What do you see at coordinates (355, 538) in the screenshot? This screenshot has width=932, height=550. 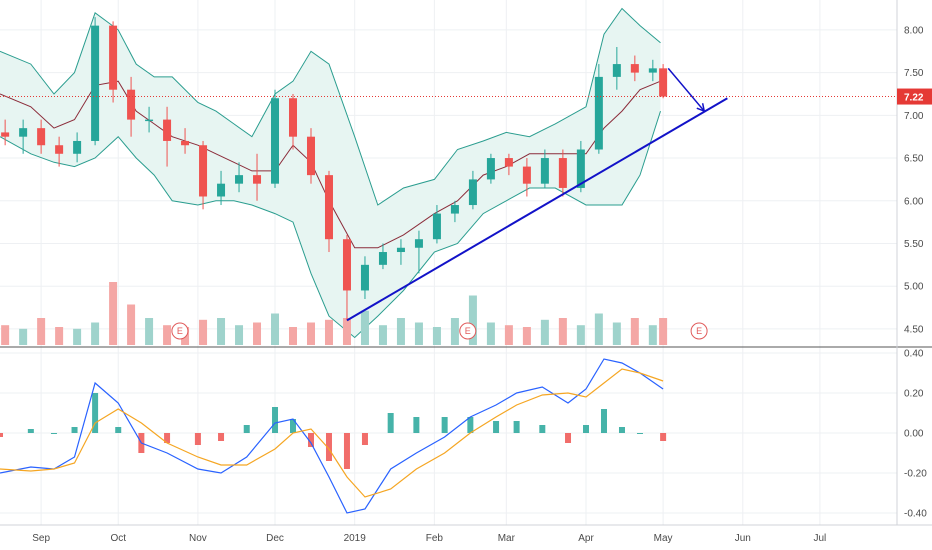 I see `x-tick-label: 2019` at bounding box center [355, 538].